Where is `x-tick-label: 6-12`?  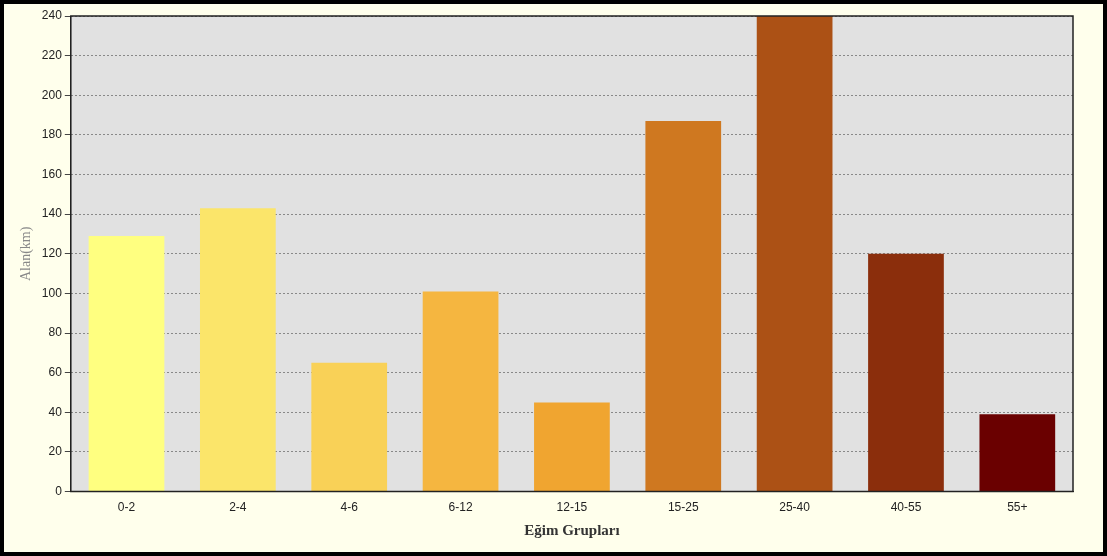
x-tick-label: 6-12 is located at coordinates (460, 507).